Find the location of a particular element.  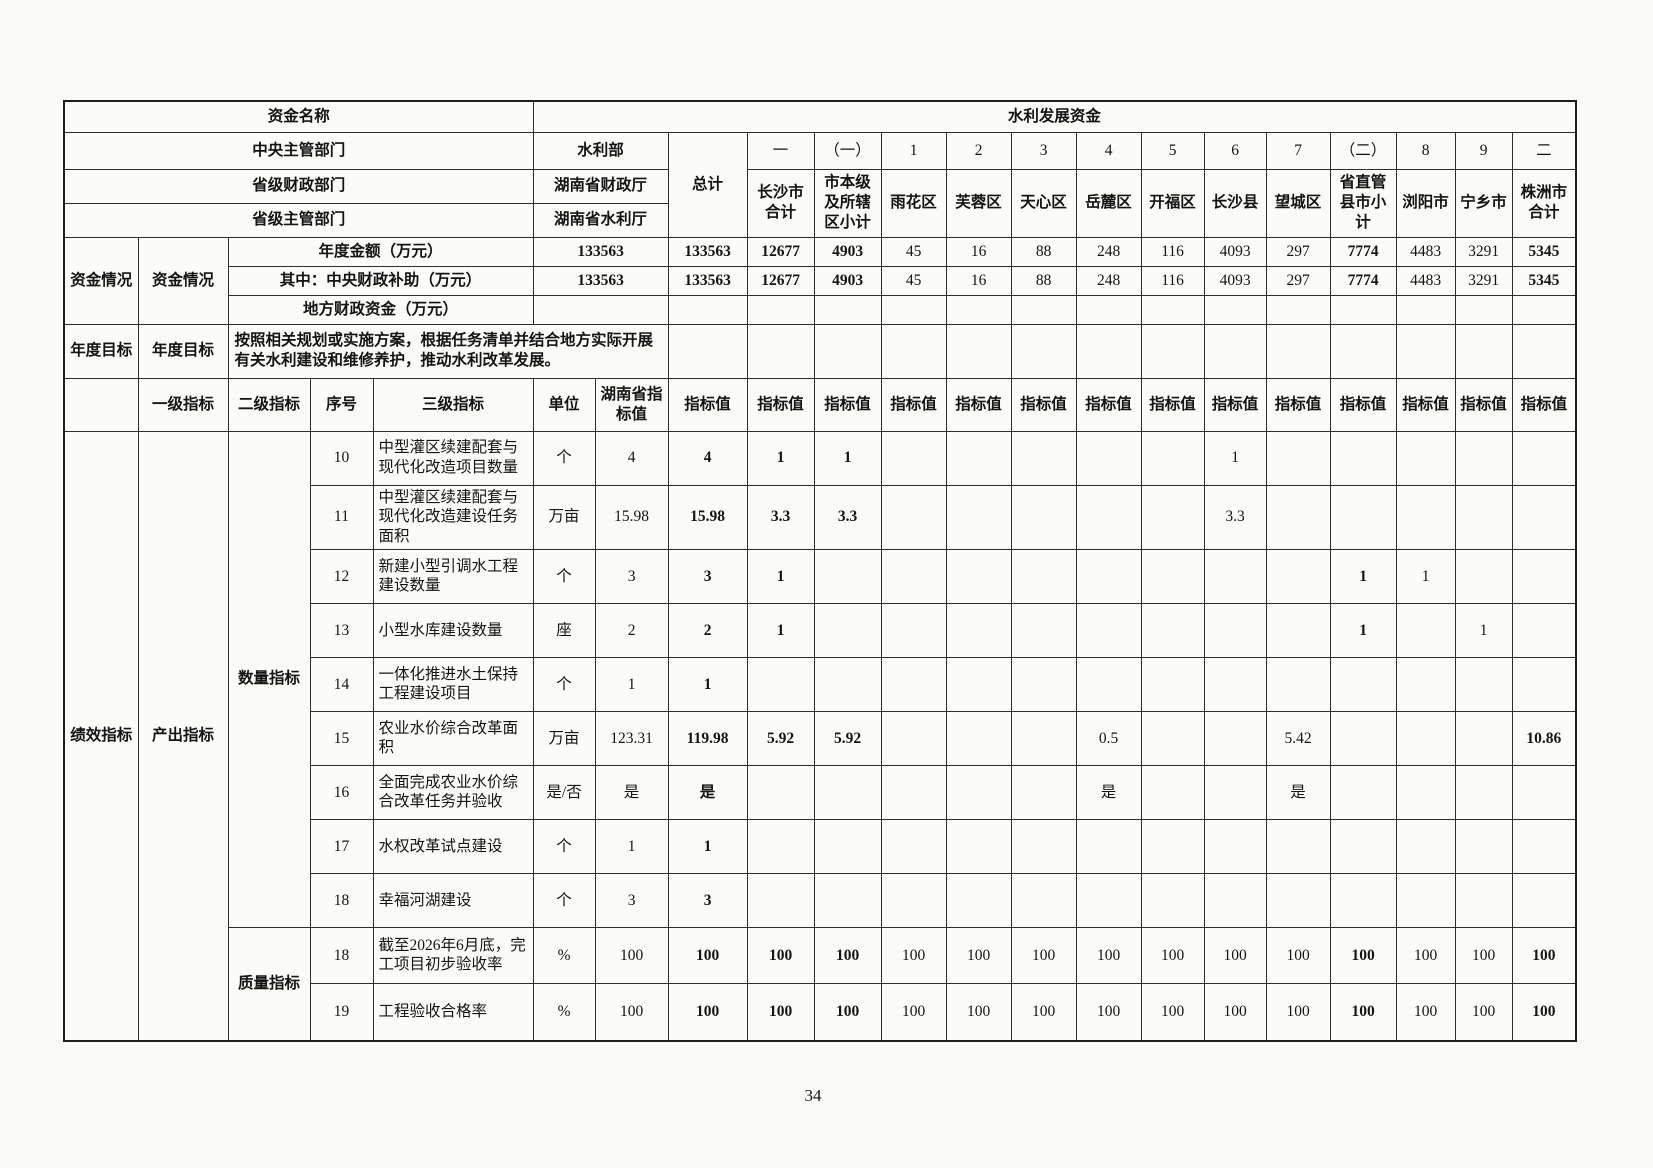

fund-value: 116 is located at coordinates (1172, 251).